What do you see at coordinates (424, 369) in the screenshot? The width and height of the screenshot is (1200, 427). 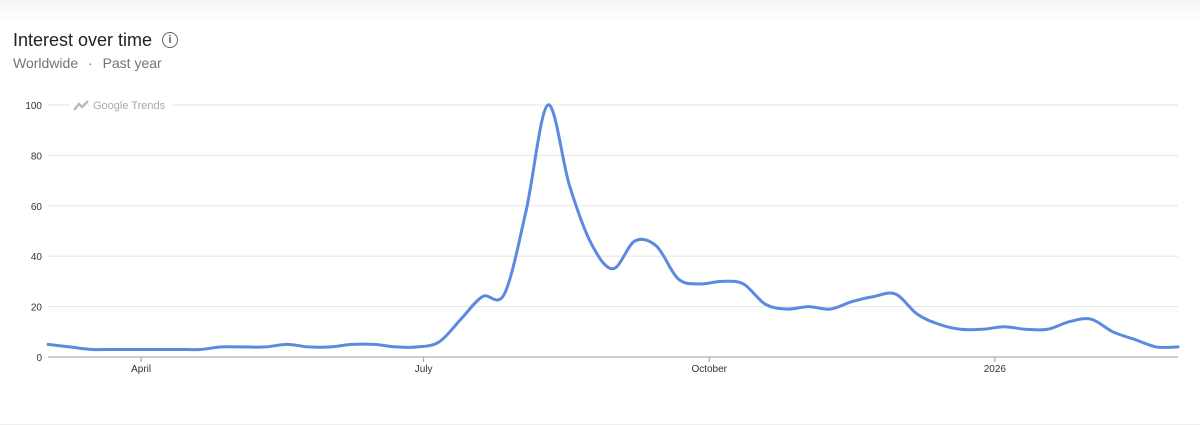 I see `x-tick-label: July` at bounding box center [424, 369].